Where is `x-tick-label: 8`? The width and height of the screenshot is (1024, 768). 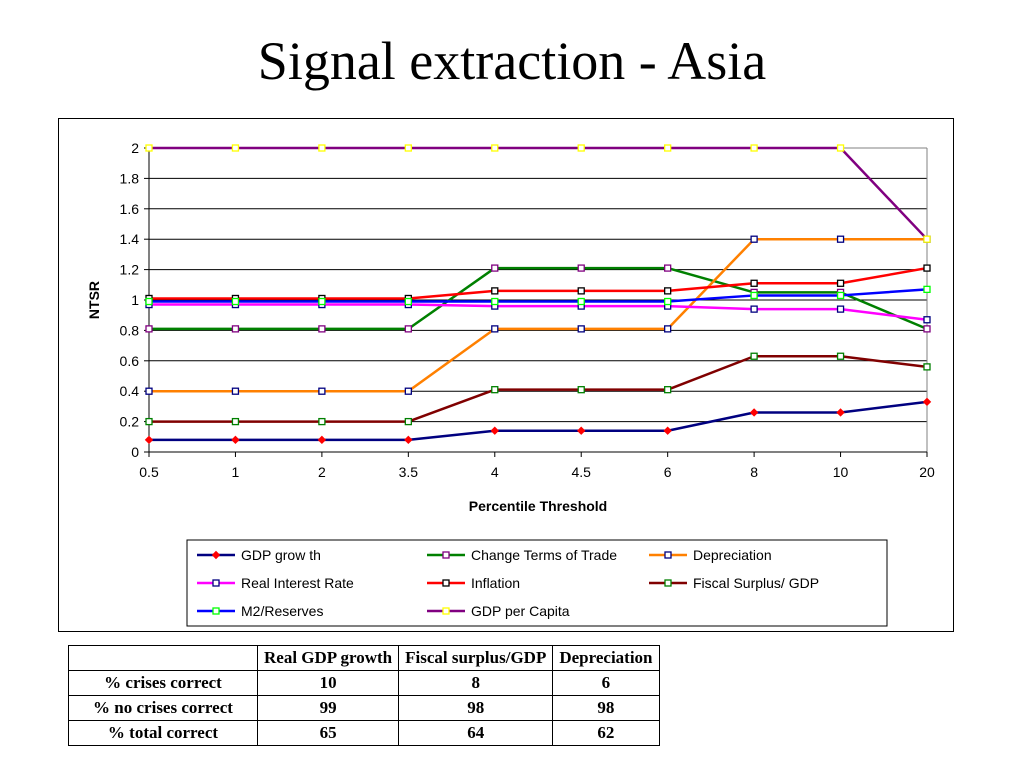
x-tick-label: 8 is located at coordinates (754, 472).